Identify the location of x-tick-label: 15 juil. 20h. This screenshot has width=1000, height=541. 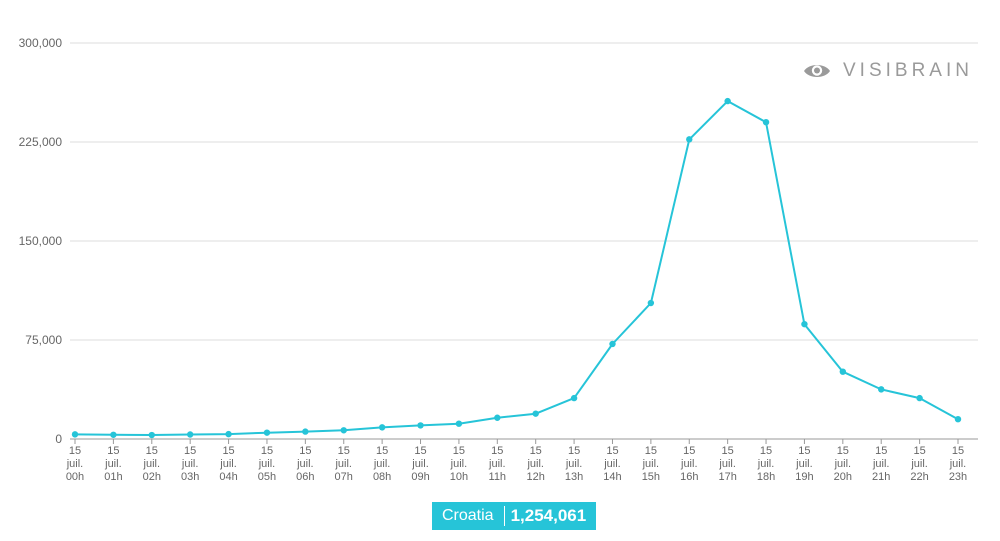
(843, 464).